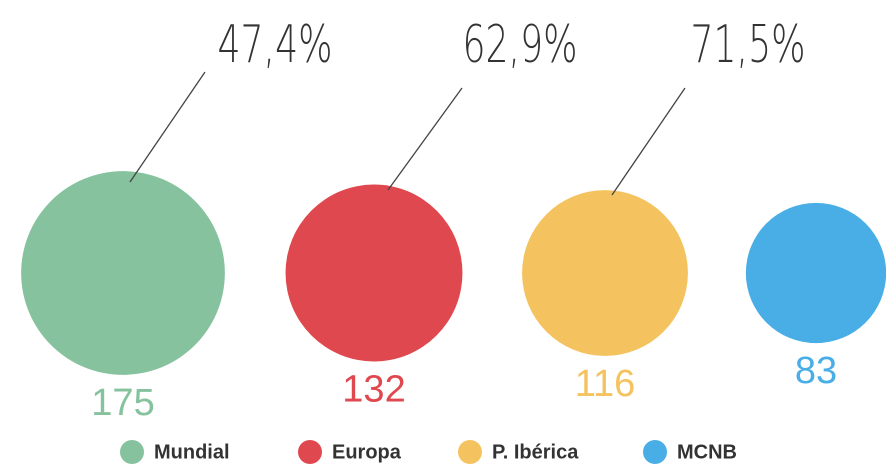  Describe the element at coordinates (520, 45) in the screenshot. I see `annotation: 62,9%` at that location.